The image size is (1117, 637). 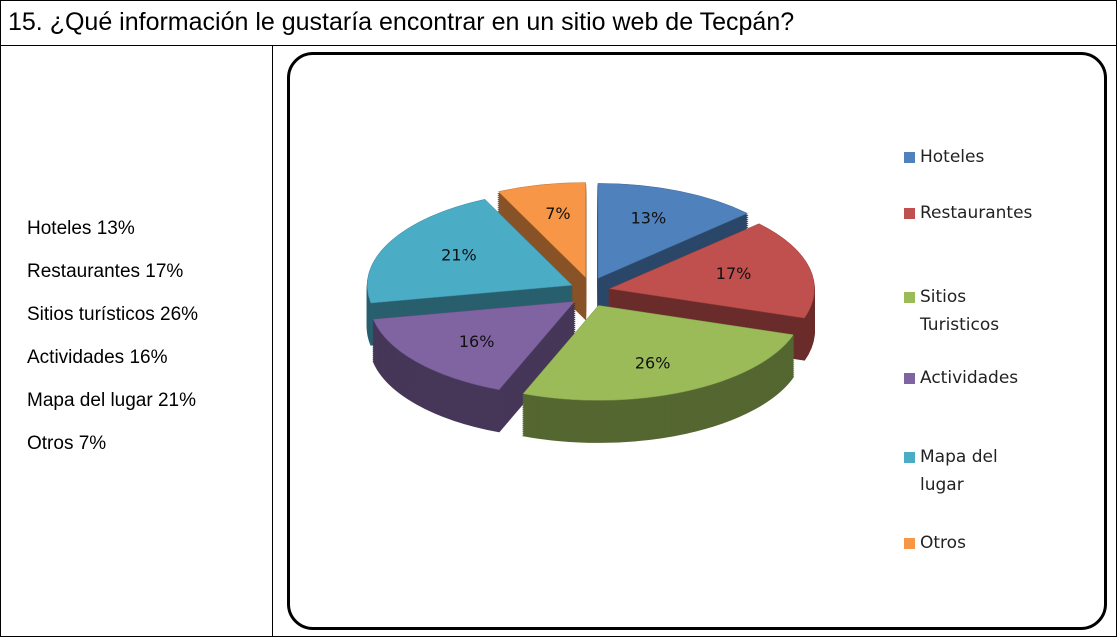 I want to click on list-item: Actividades 16%, so click(x=97, y=357).